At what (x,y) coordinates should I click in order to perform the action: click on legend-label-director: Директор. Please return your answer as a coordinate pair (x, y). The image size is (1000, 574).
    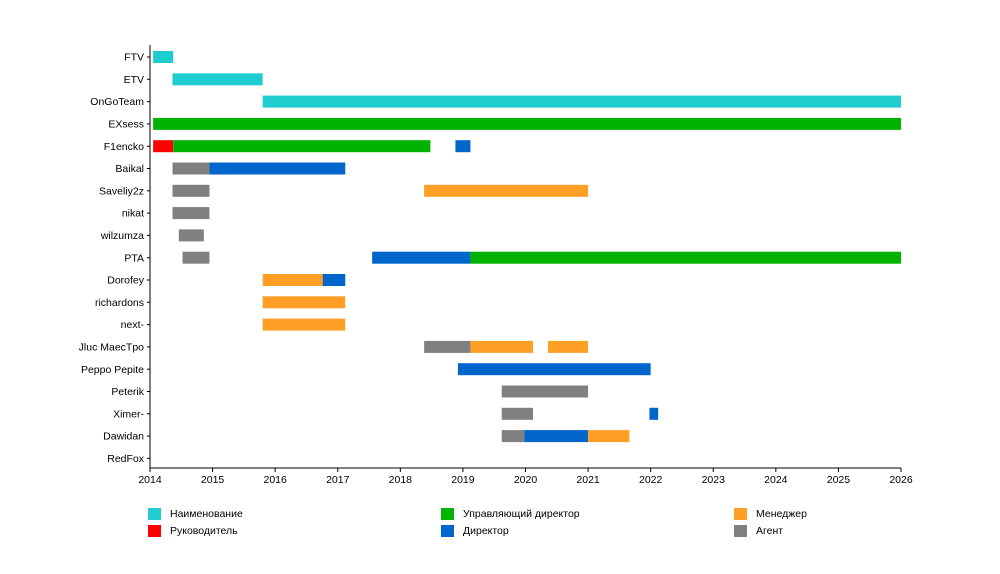
    Looking at the image, I should click on (486, 531).